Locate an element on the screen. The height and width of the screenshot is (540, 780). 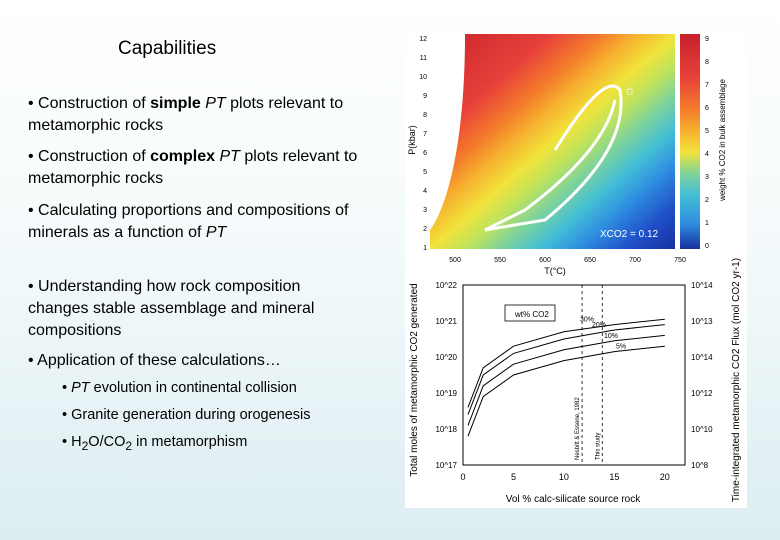
pt-y-tick: 7 is located at coordinates (425, 134).